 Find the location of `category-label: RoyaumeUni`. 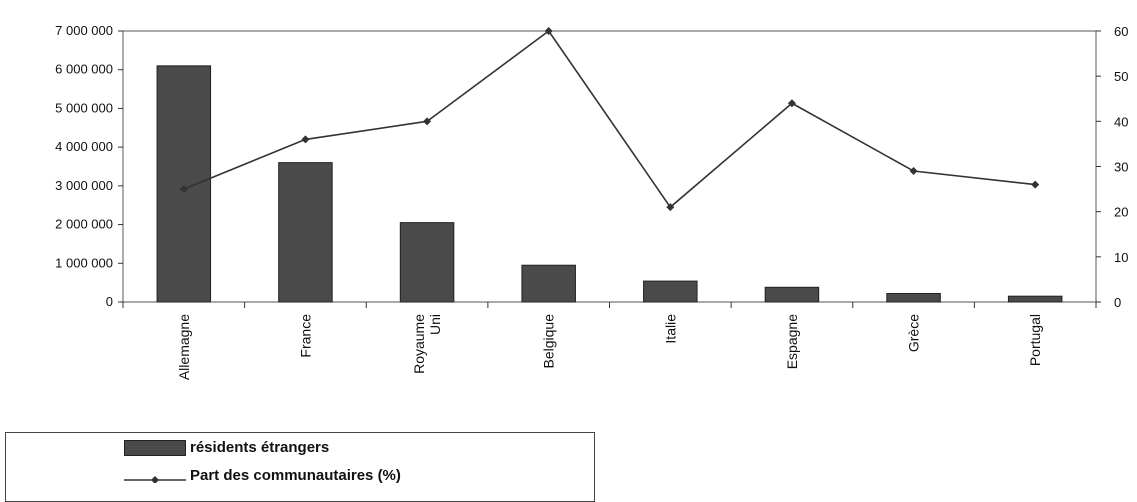

category-label: RoyaumeUni is located at coordinates (427, 344).